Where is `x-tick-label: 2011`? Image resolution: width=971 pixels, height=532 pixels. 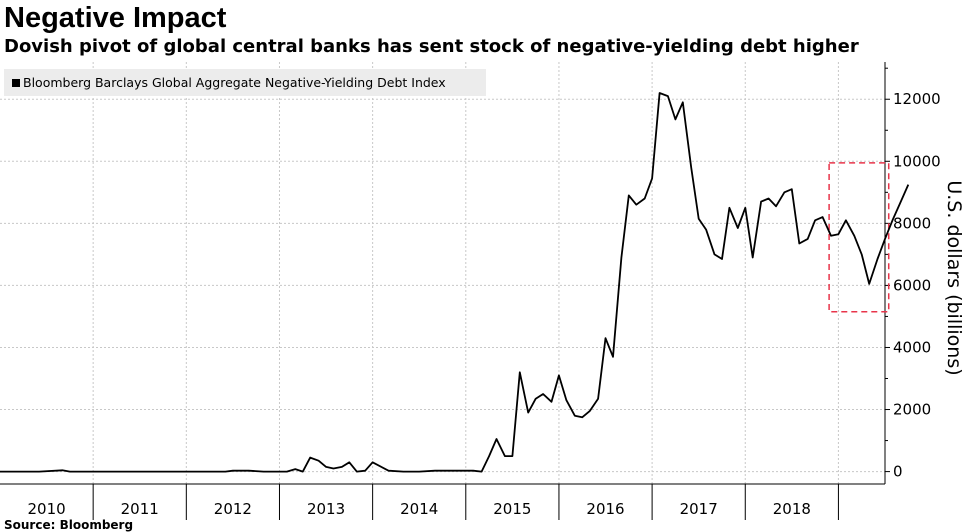
x-tick-label: 2011 is located at coordinates (140, 509).